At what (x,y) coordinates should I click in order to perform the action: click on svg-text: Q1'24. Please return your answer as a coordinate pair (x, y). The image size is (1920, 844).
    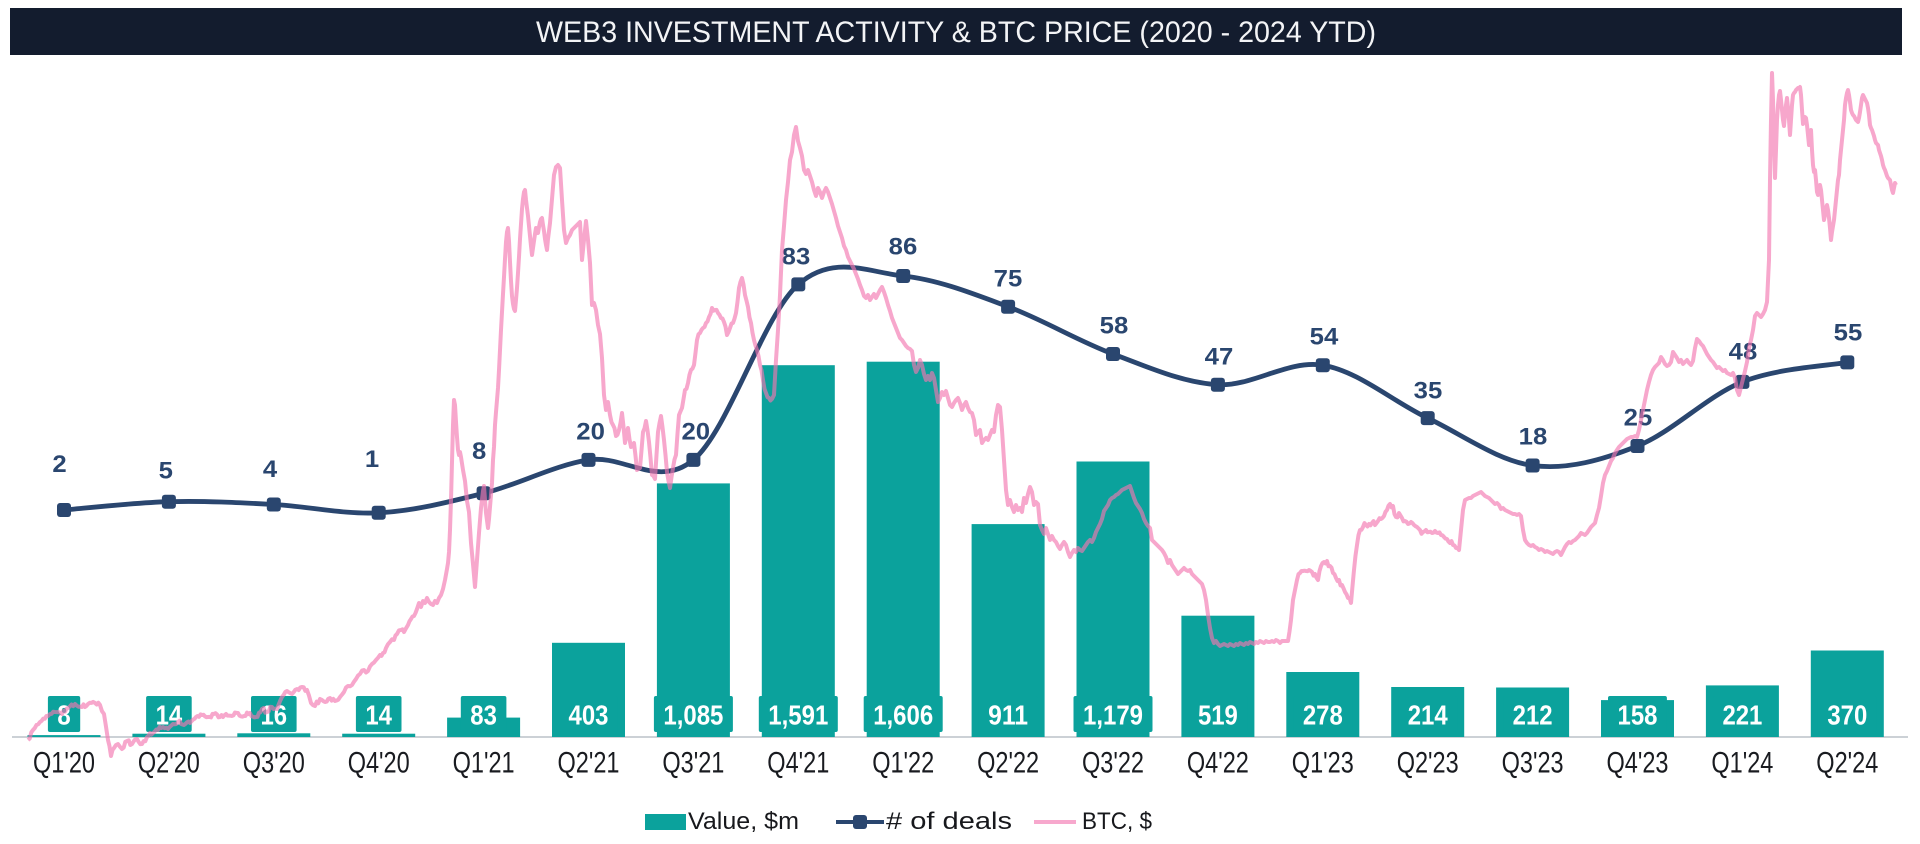
    Looking at the image, I should click on (1742, 763).